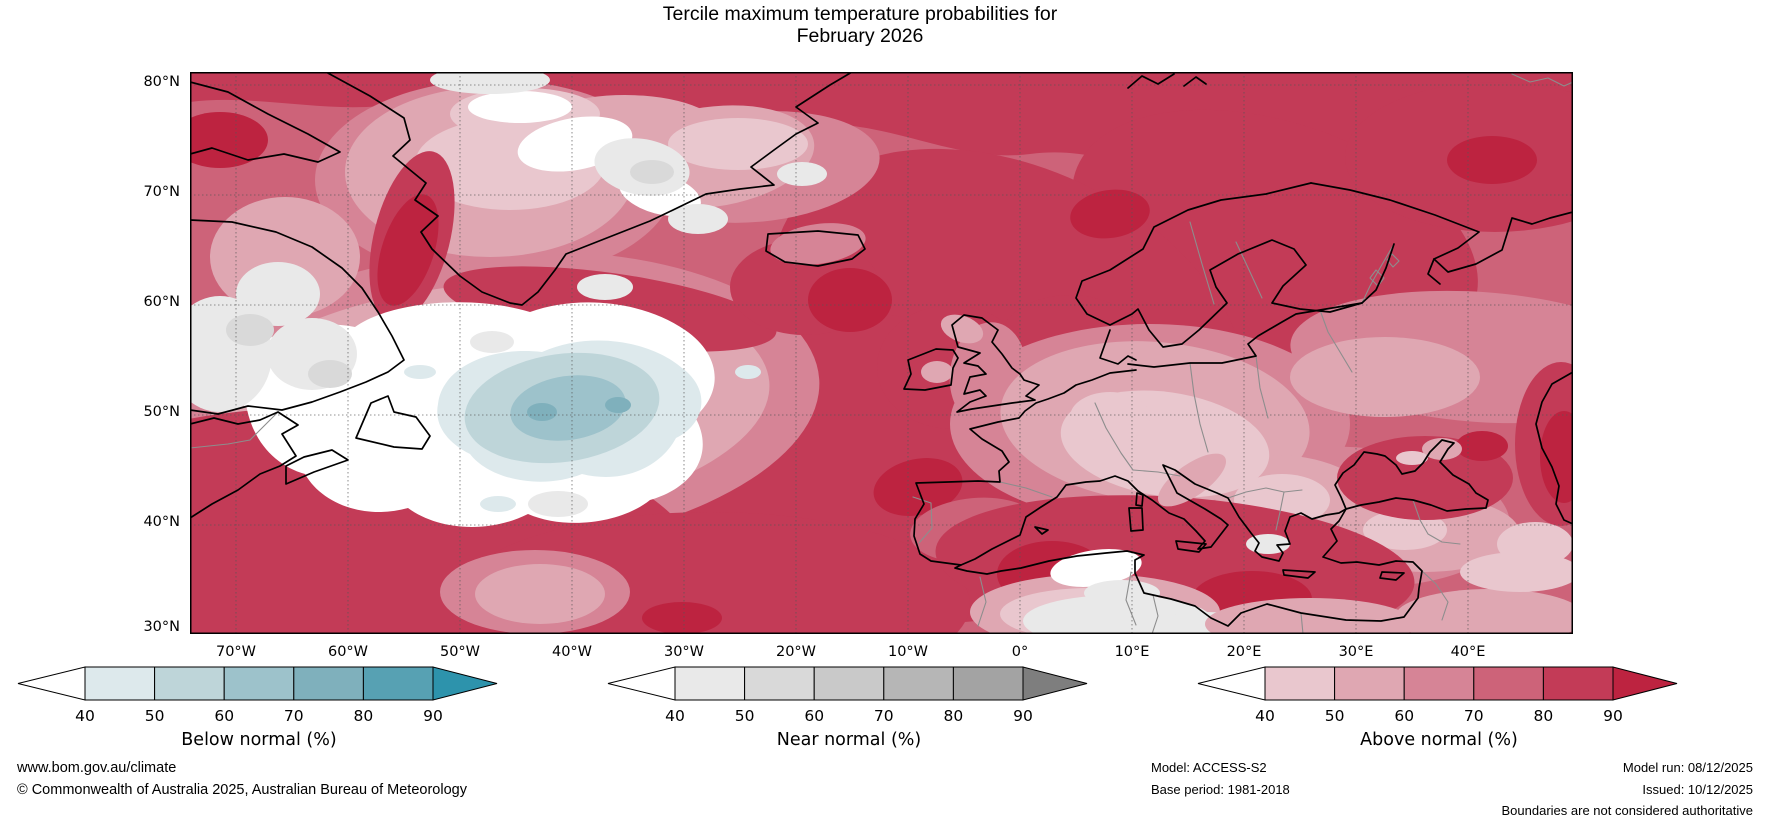 Image resolution: width=1770 pixels, height=816 pixels. Describe the element at coordinates (1468, 652) in the screenshot. I see `lon-label: 40°E` at that location.